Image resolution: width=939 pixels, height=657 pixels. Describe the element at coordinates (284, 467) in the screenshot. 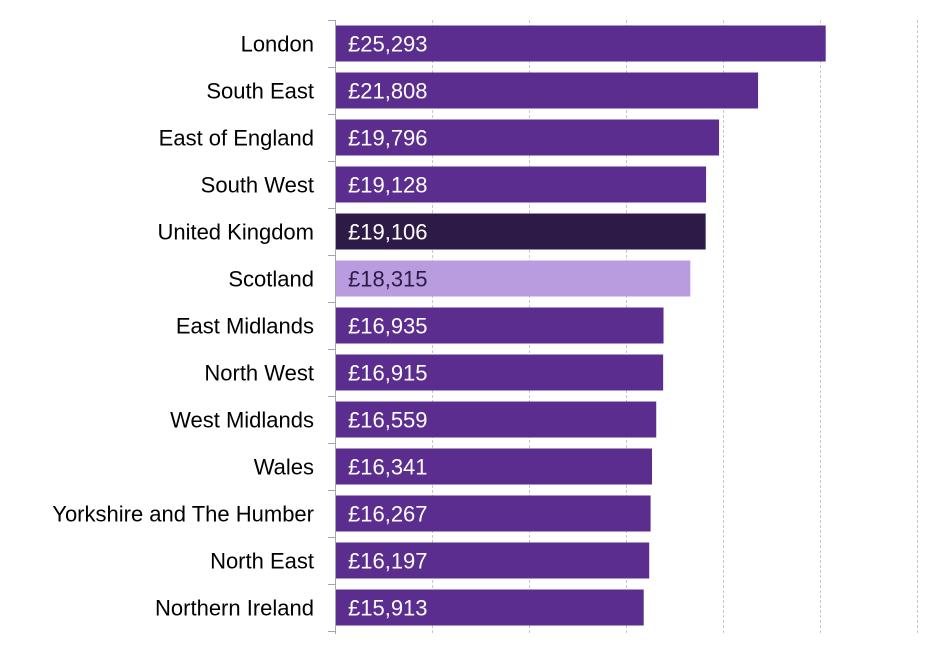

I see `category-label: Wales` at that location.